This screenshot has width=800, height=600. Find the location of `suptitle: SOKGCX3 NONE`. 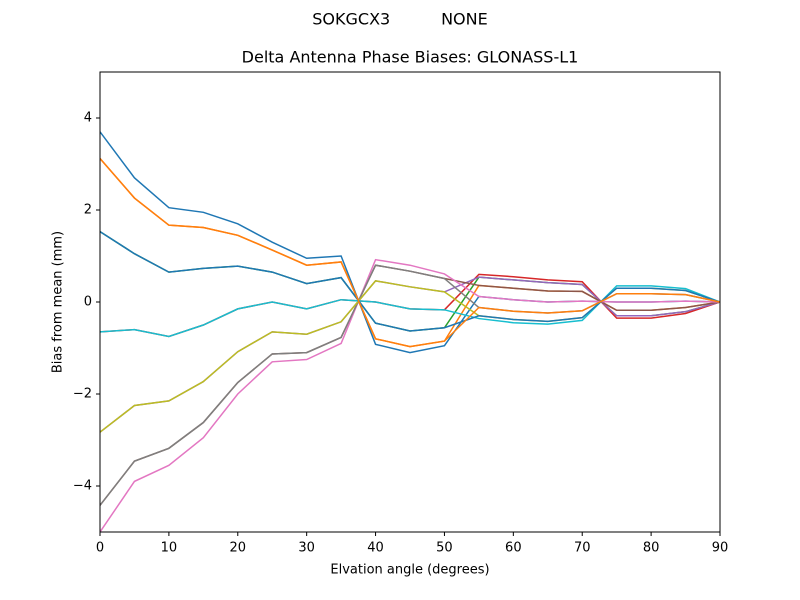

suptitle: SOKGCX3 NONE is located at coordinates (399, 19).